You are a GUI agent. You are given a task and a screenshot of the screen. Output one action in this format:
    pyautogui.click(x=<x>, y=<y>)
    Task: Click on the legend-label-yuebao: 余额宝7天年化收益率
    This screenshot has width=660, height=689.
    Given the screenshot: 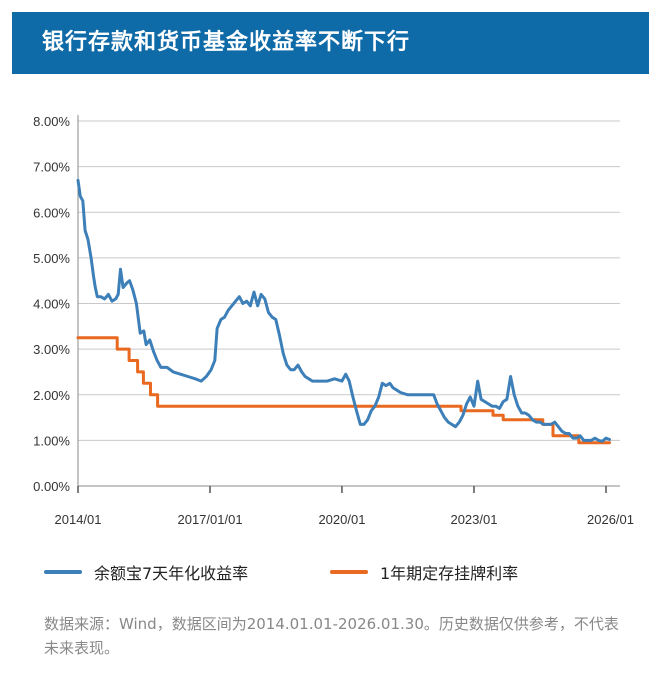 What is the action you would take?
    pyautogui.click(x=171, y=573)
    